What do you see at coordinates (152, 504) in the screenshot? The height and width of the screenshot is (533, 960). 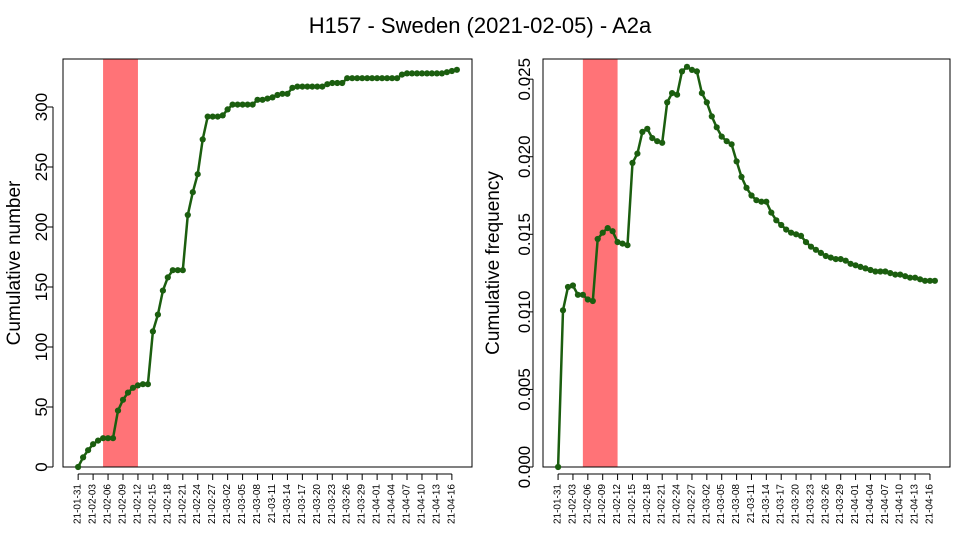 I see `x-tick-label: 21-02-15` at bounding box center [152, 504].